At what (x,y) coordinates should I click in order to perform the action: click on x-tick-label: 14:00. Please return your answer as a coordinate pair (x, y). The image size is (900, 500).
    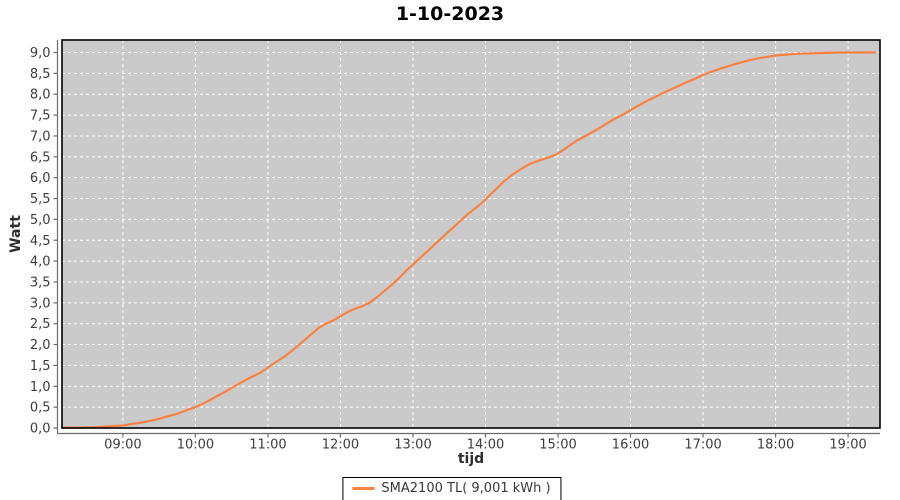
    Looking at the image, I should click on (485, 445).